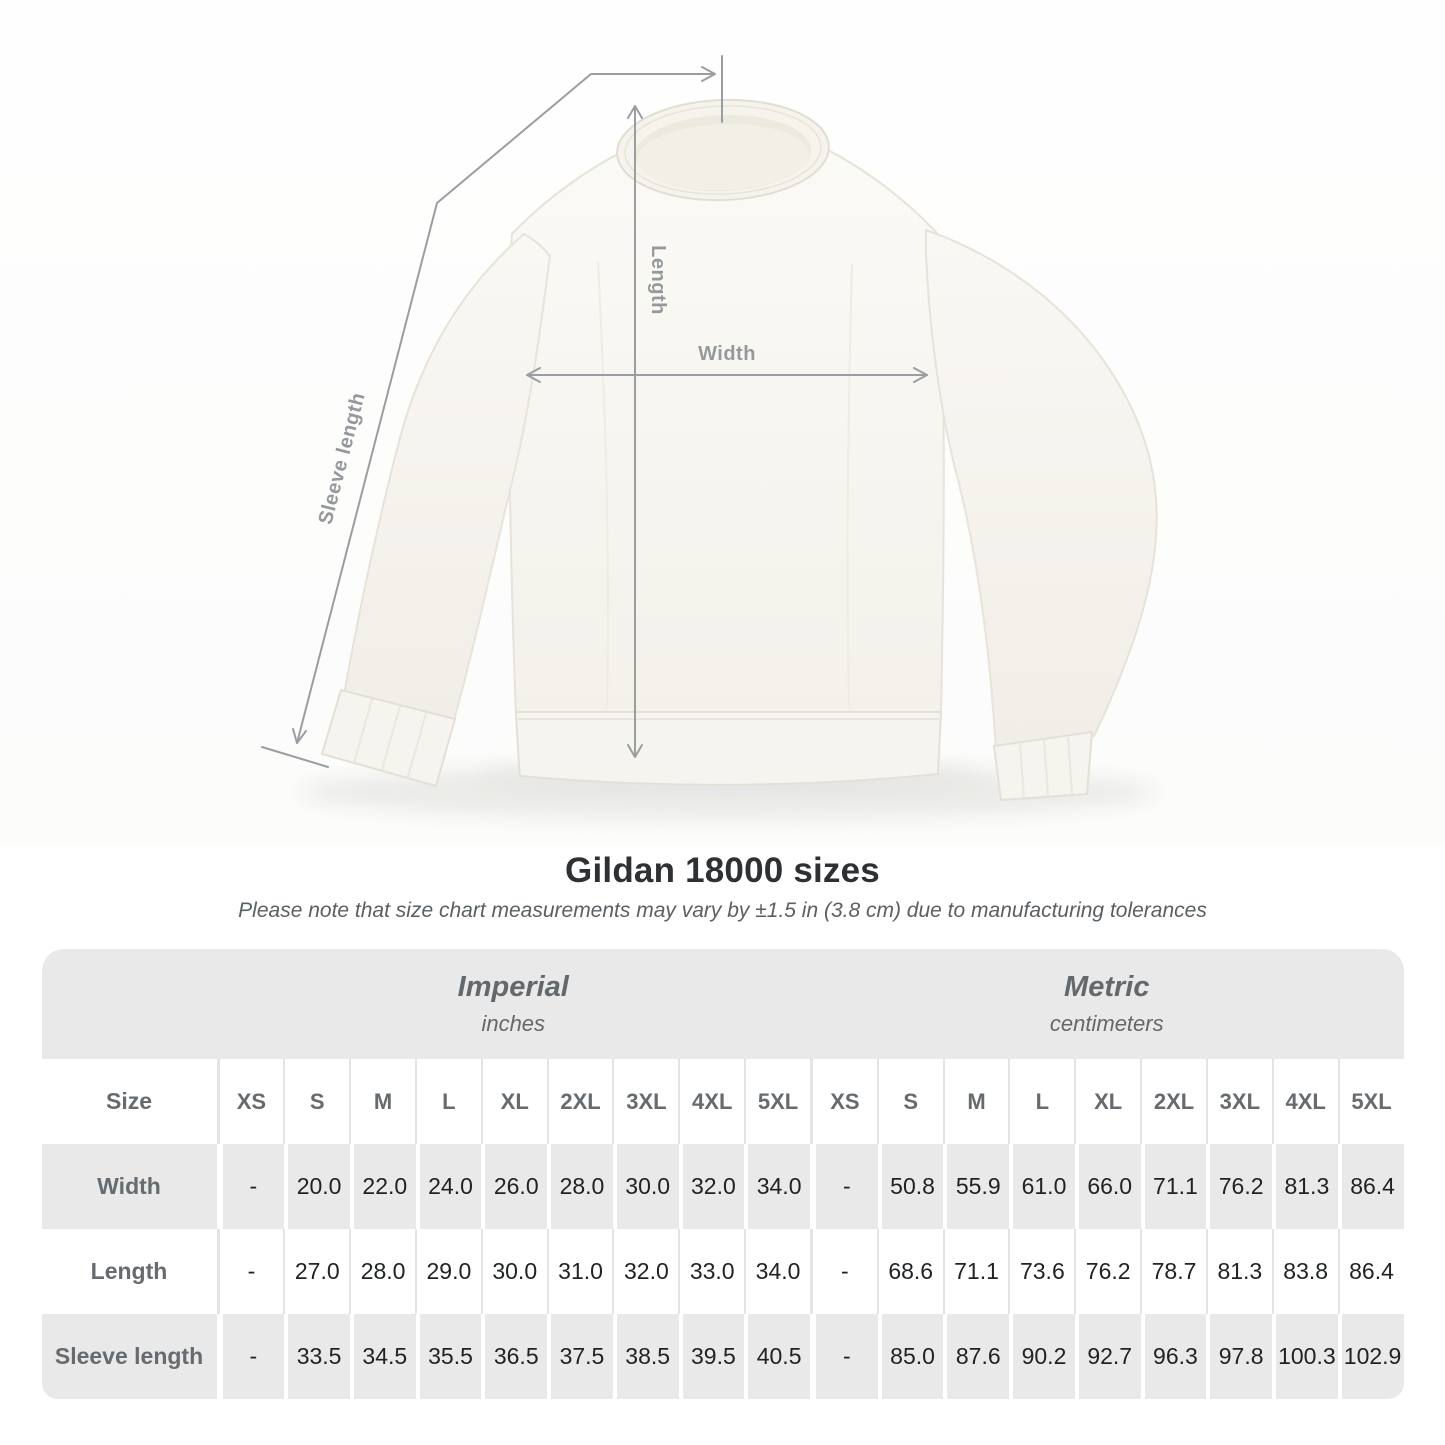 Image resolution: width=1445 pixels, height=1445 pixels. Describe the element at coordinates (1173, 1356) in the screenshot. I see `value-cell: 96.3` at that location.